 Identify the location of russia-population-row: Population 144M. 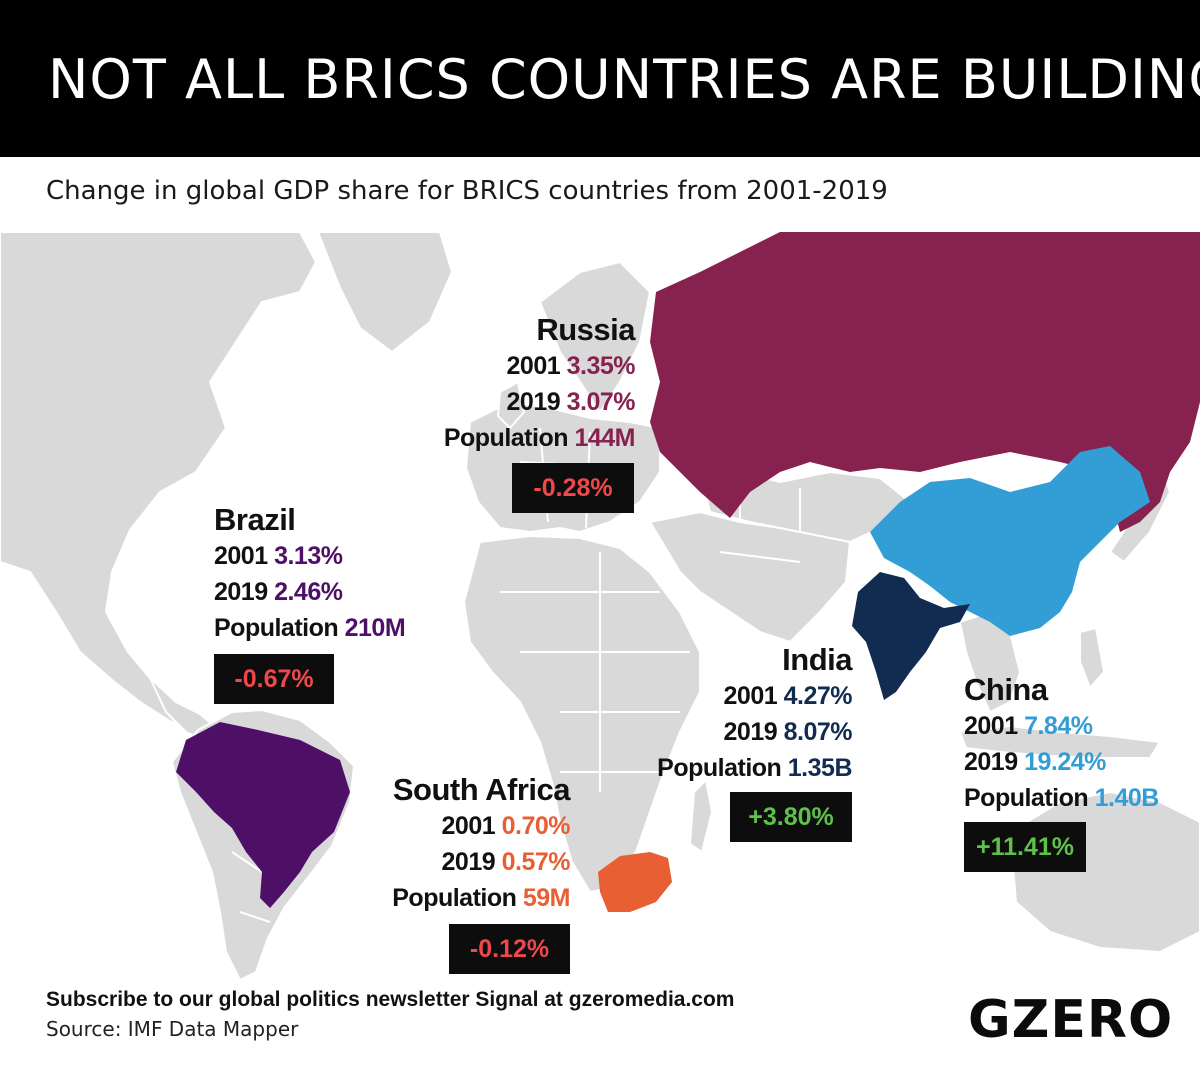
(518, 438).